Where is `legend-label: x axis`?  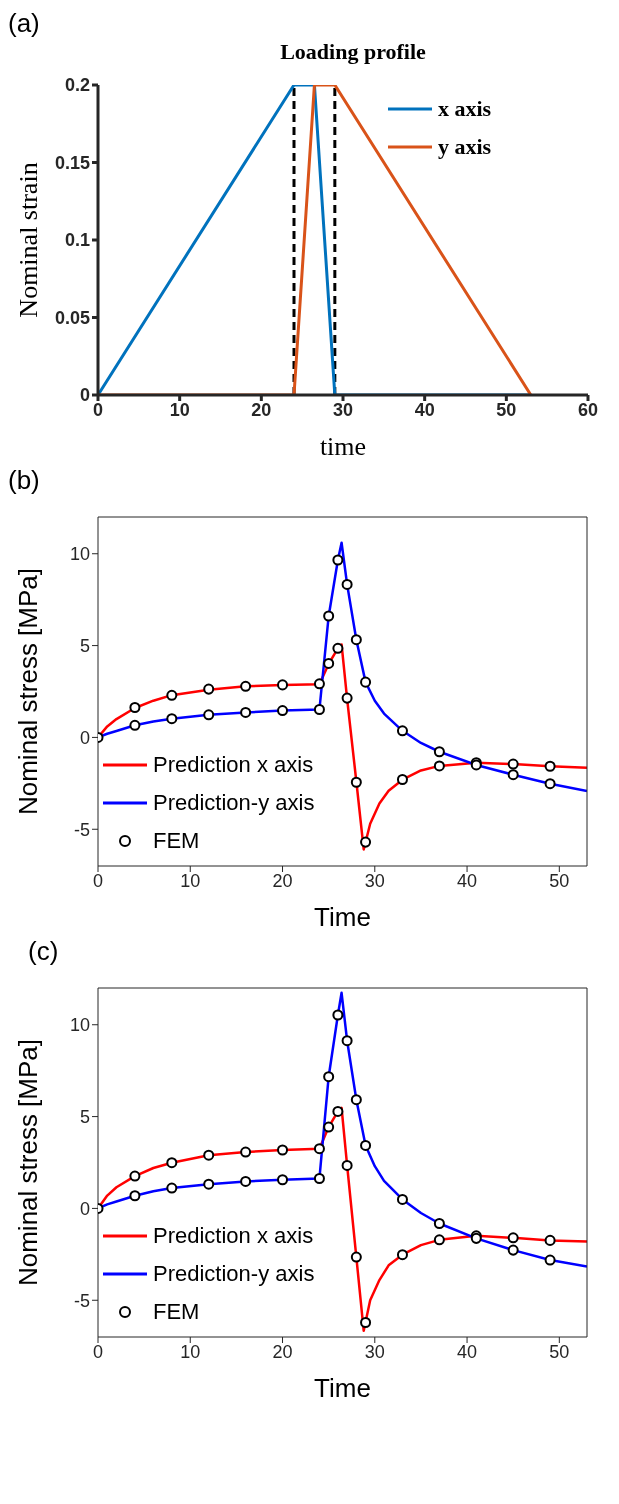 legend-label: x axis is located at coordinates (465, 109).